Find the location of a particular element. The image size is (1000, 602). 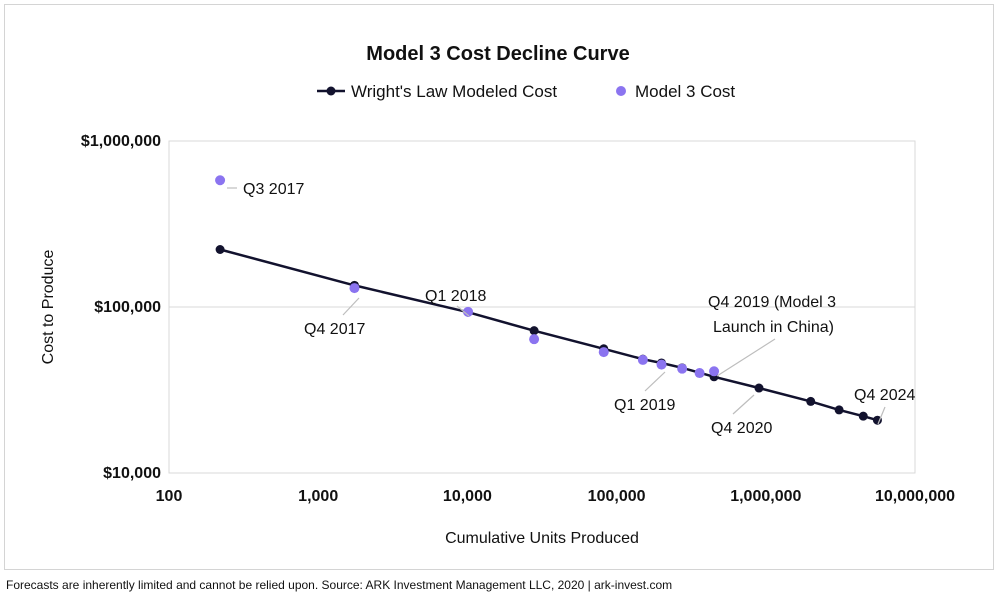

annotation-q4-2019-line2: Launch in China) is located at coordinates (773, 327).